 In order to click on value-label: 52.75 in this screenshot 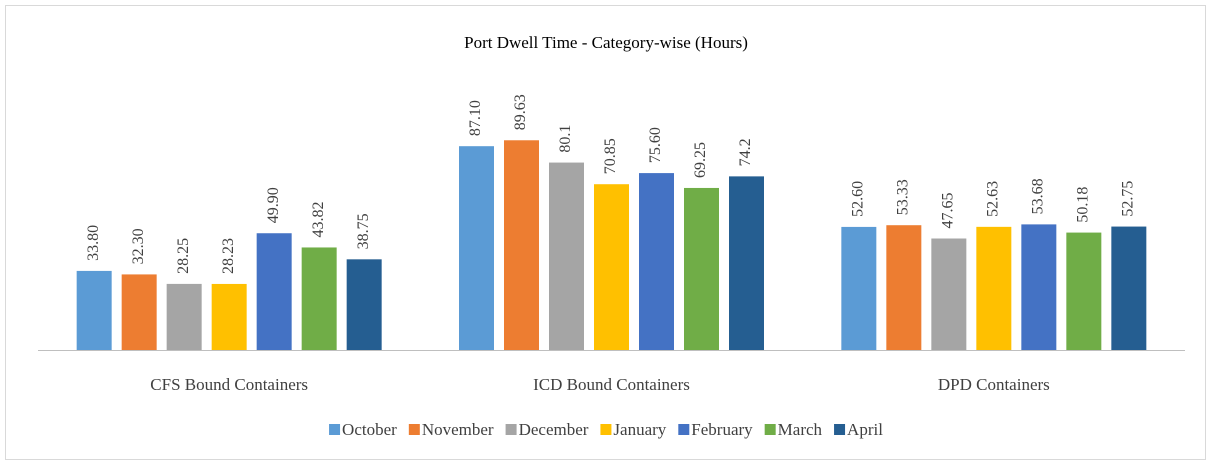, I will do `click(1128, 199)`.